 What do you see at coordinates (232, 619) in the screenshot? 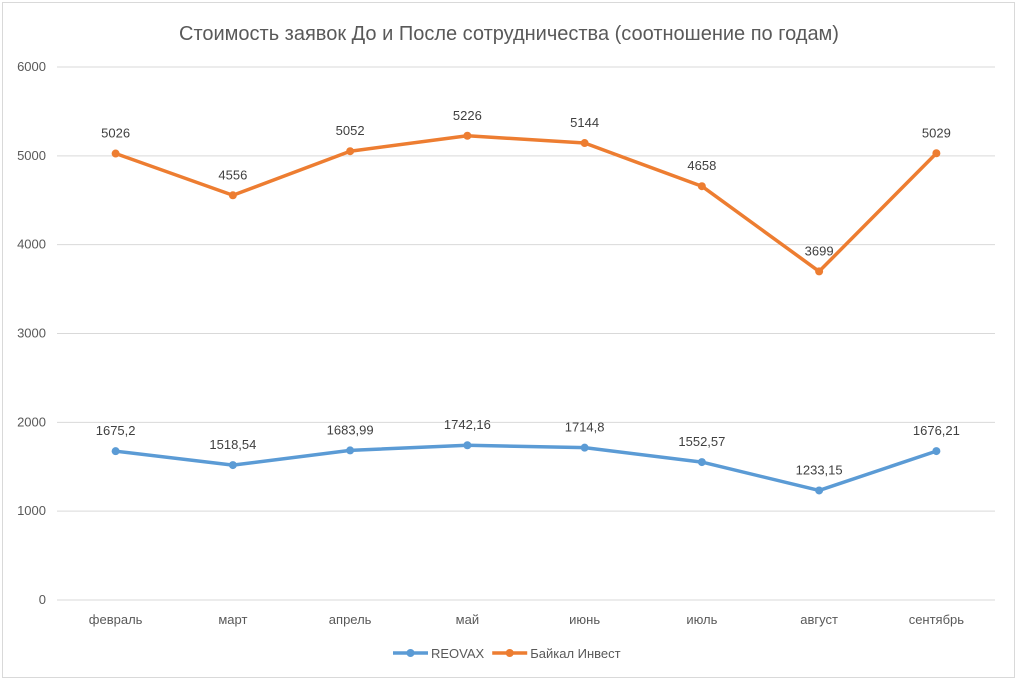
I see `x-tick-label: март` at bounding box center [232, 619].